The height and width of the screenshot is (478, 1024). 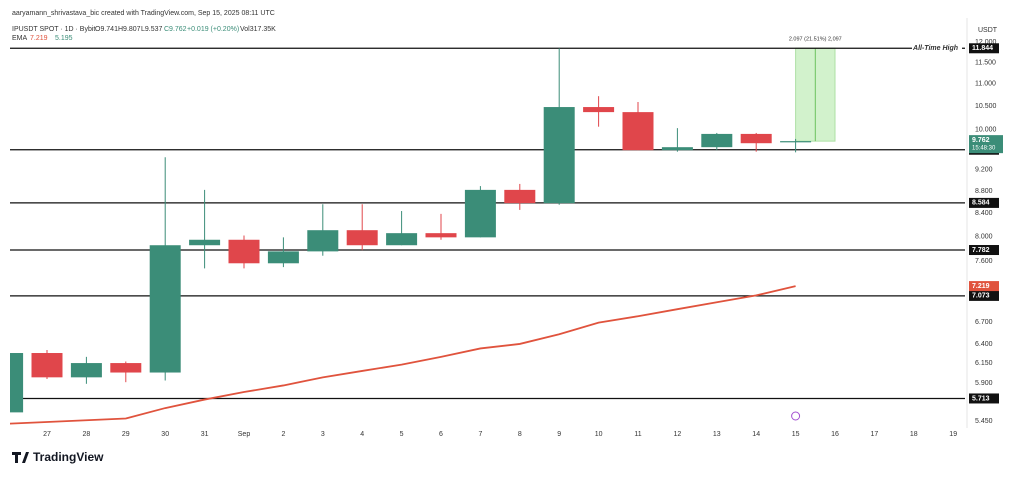 What do you see at coordinates (985, 62) in the screenshot?
I see `y-tick-label: 11.500` at bounding box center [985, 62].